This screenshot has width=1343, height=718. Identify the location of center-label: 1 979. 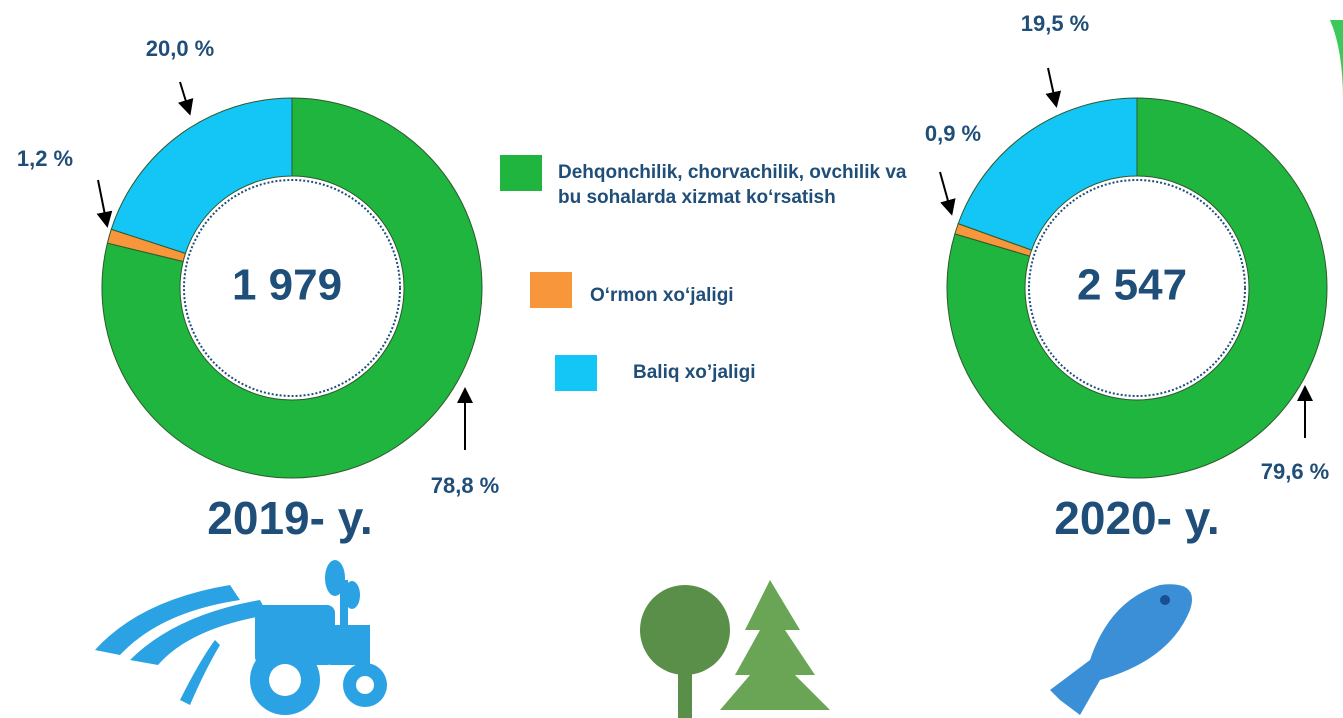
(287, 285).